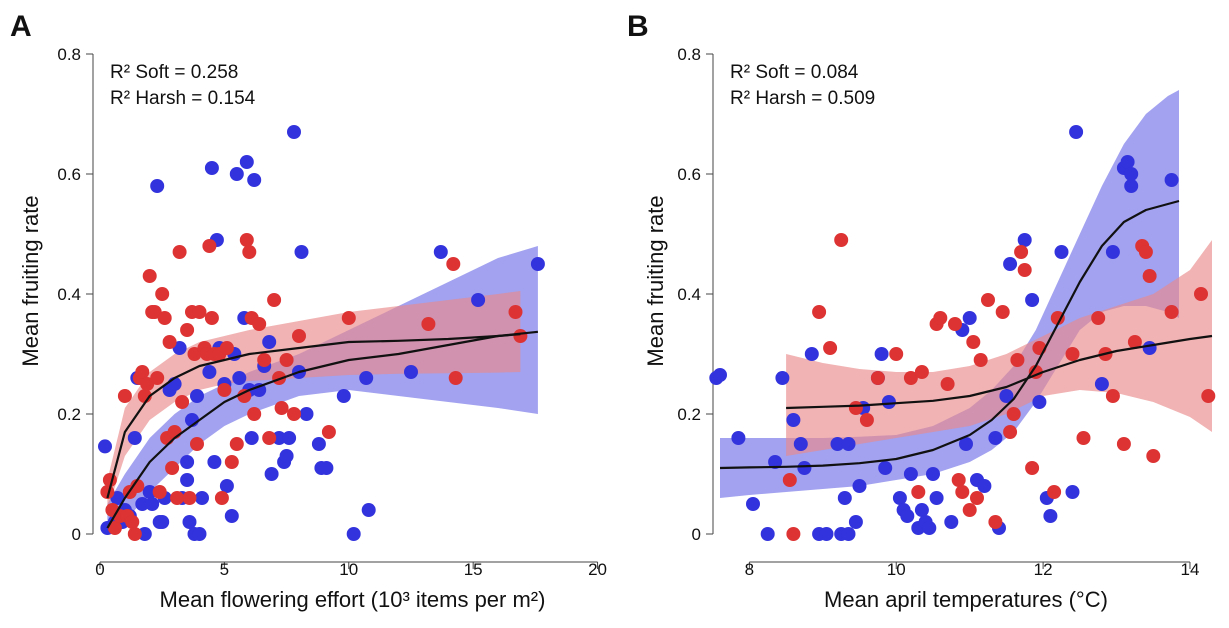 The image size is (1229, 628). Describe the element at coordinates (174, 72) in the screenshot. I see `r-squared-annotation: R² Soft = 0.258` at that location.